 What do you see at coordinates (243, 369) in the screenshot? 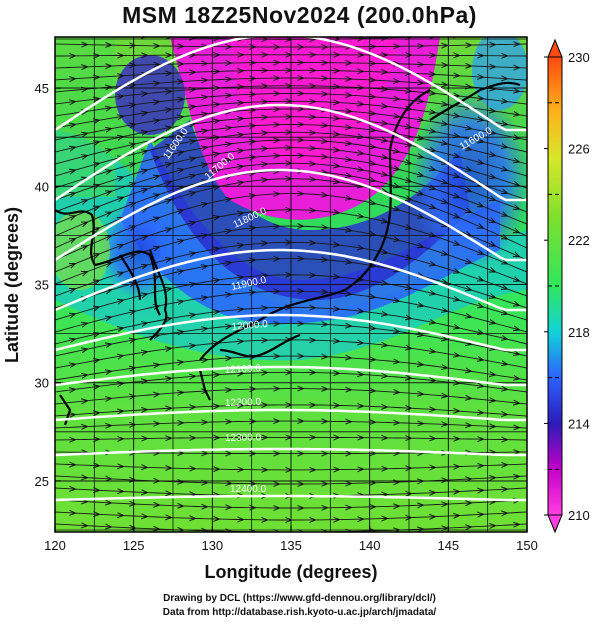
I see `contour-label: 12100.0` at bounding box center [243, 369].